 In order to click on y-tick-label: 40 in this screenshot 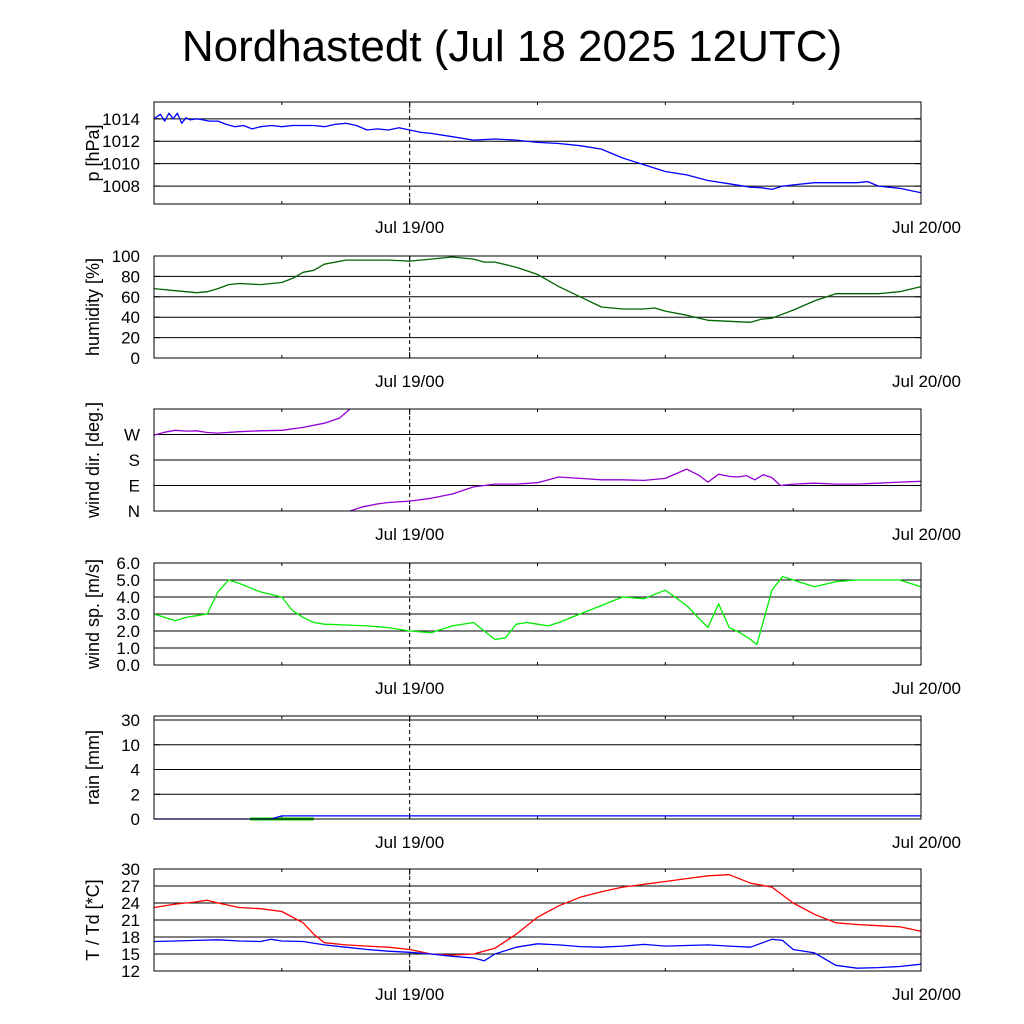, I will do `click(130, 317)`.